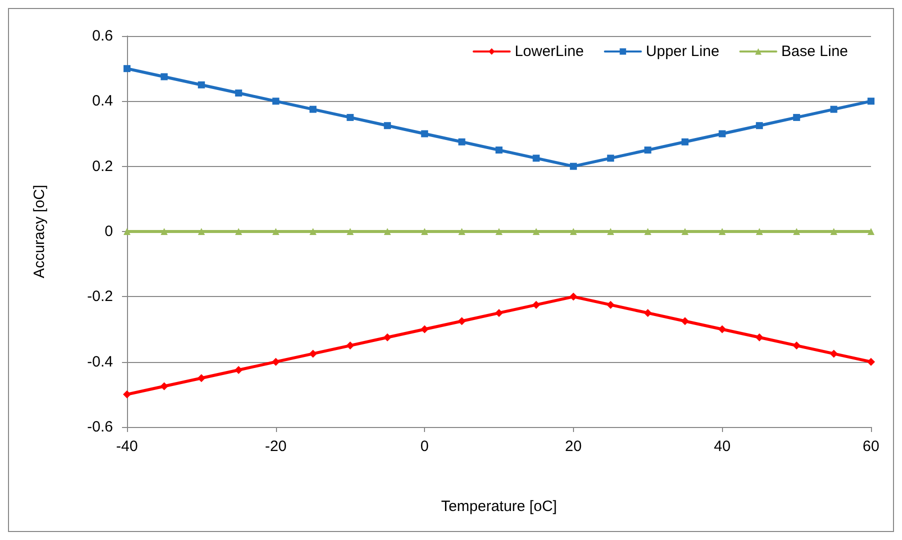 The height and width of the screenshot is (540, 902). What do you see at coordinates (683, 51) in the screenshot?
I see `legend-label: Upper Line` at bounding box center [683, 51].